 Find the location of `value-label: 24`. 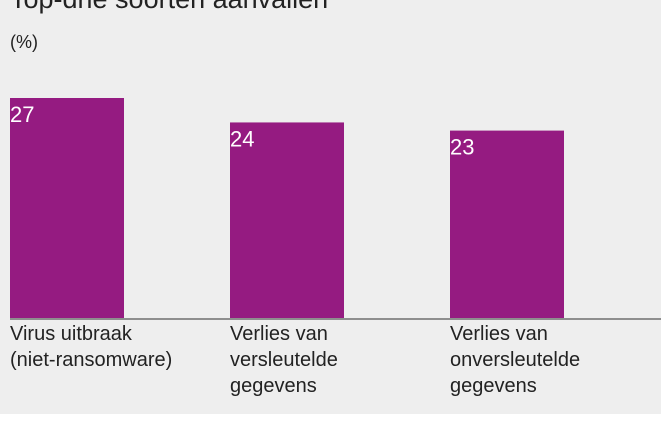

value-label: 24 is located at coordinates (242, 138).